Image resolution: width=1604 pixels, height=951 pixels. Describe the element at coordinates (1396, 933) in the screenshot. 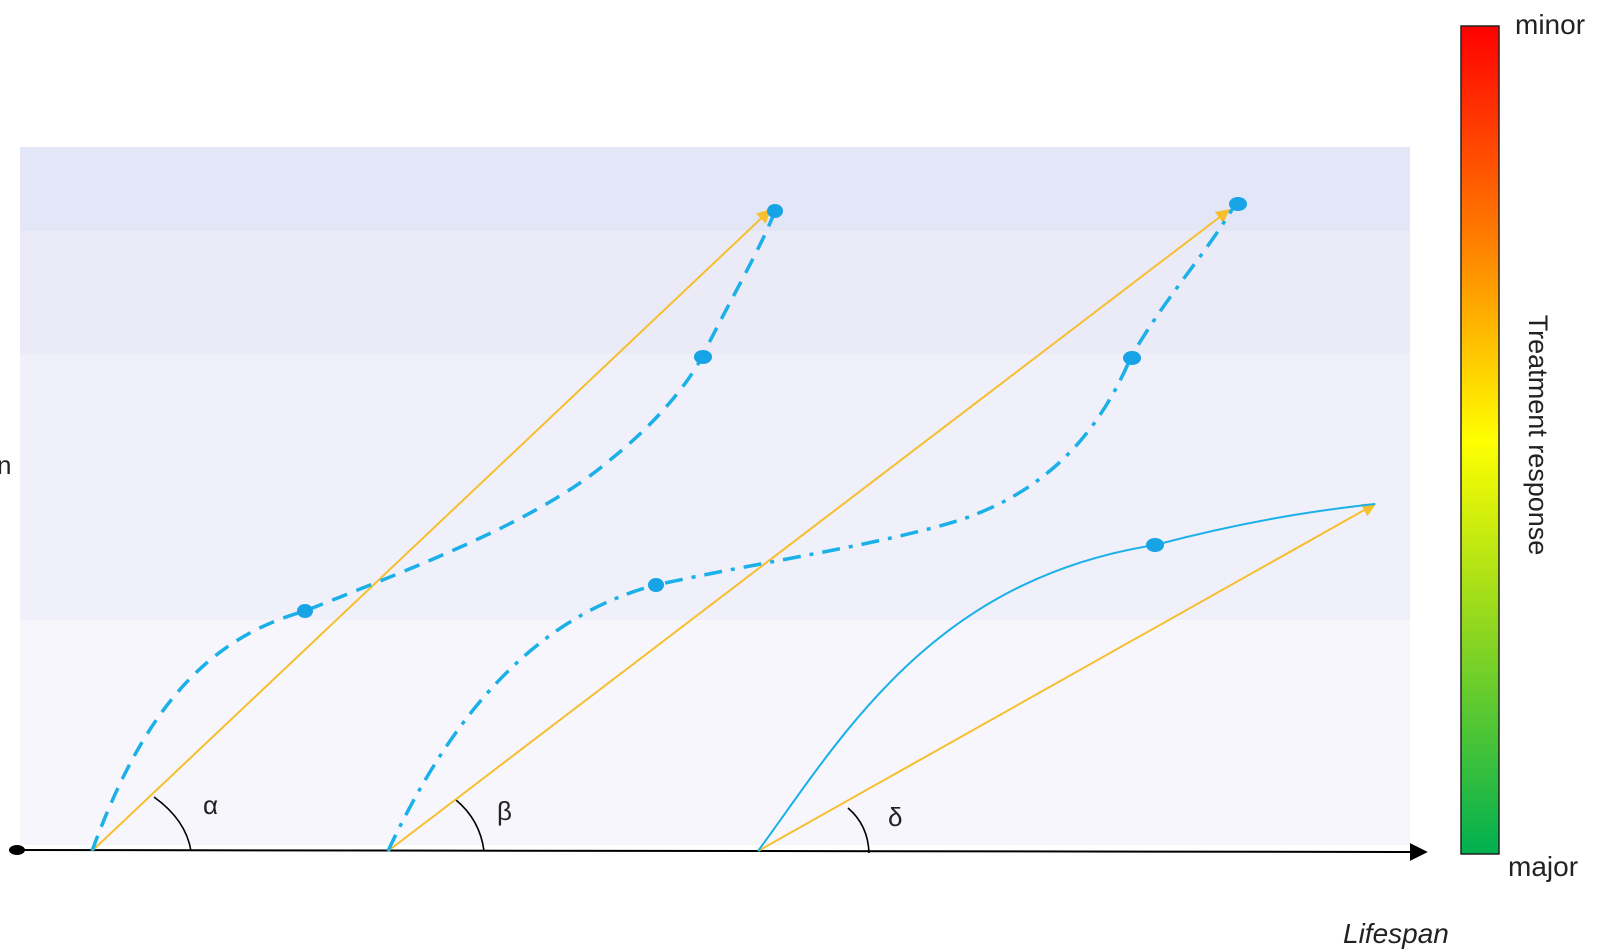

I see `x-axis-title: Lifespan` at that location.